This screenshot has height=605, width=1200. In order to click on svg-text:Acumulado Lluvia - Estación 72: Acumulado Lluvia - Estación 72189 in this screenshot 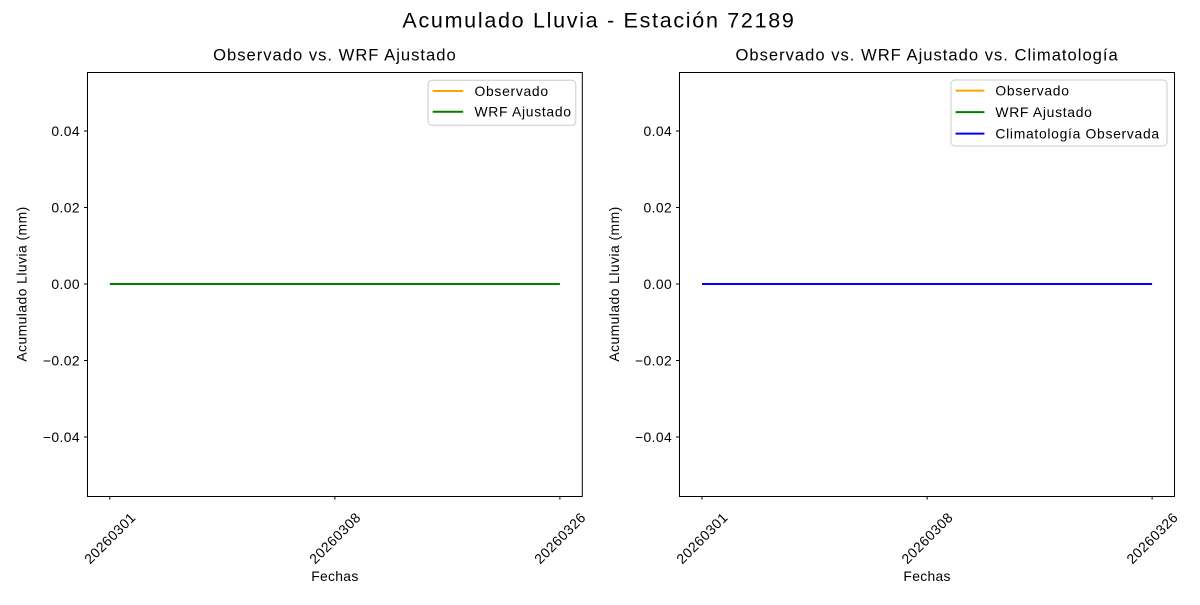, I will do `click(598, 21)`.